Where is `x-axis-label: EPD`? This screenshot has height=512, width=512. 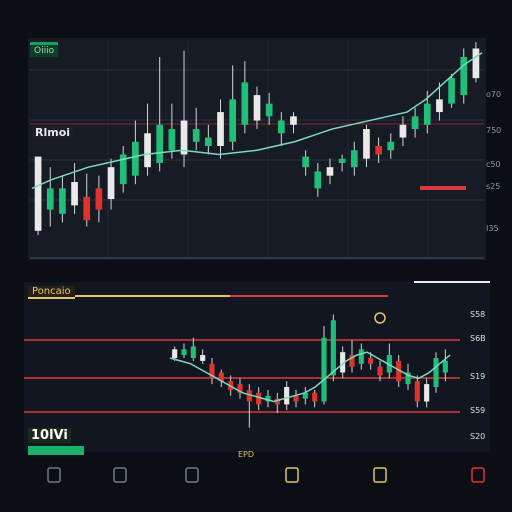 x-axis-label: EPD is located at coordinates (246, 454).